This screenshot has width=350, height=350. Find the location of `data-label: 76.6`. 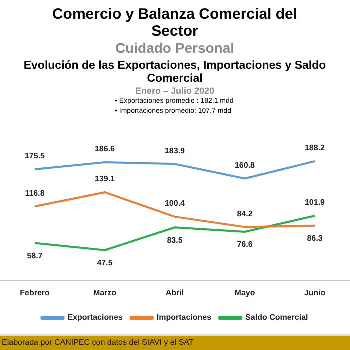

data-label: 76.6 is located at coordinates (245, 245).